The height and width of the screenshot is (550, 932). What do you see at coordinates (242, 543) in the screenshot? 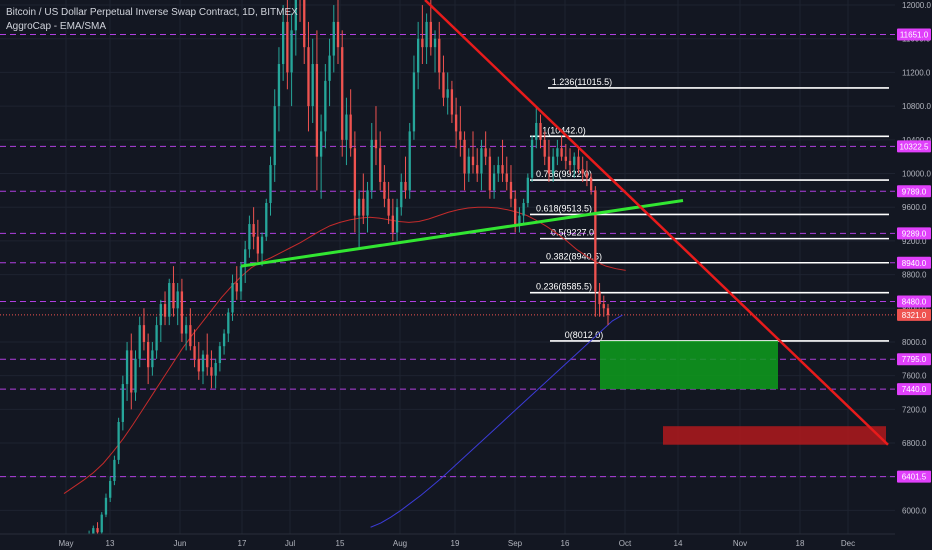
I see `x-tick-label-3: 17` at bounding box center [242, 543].